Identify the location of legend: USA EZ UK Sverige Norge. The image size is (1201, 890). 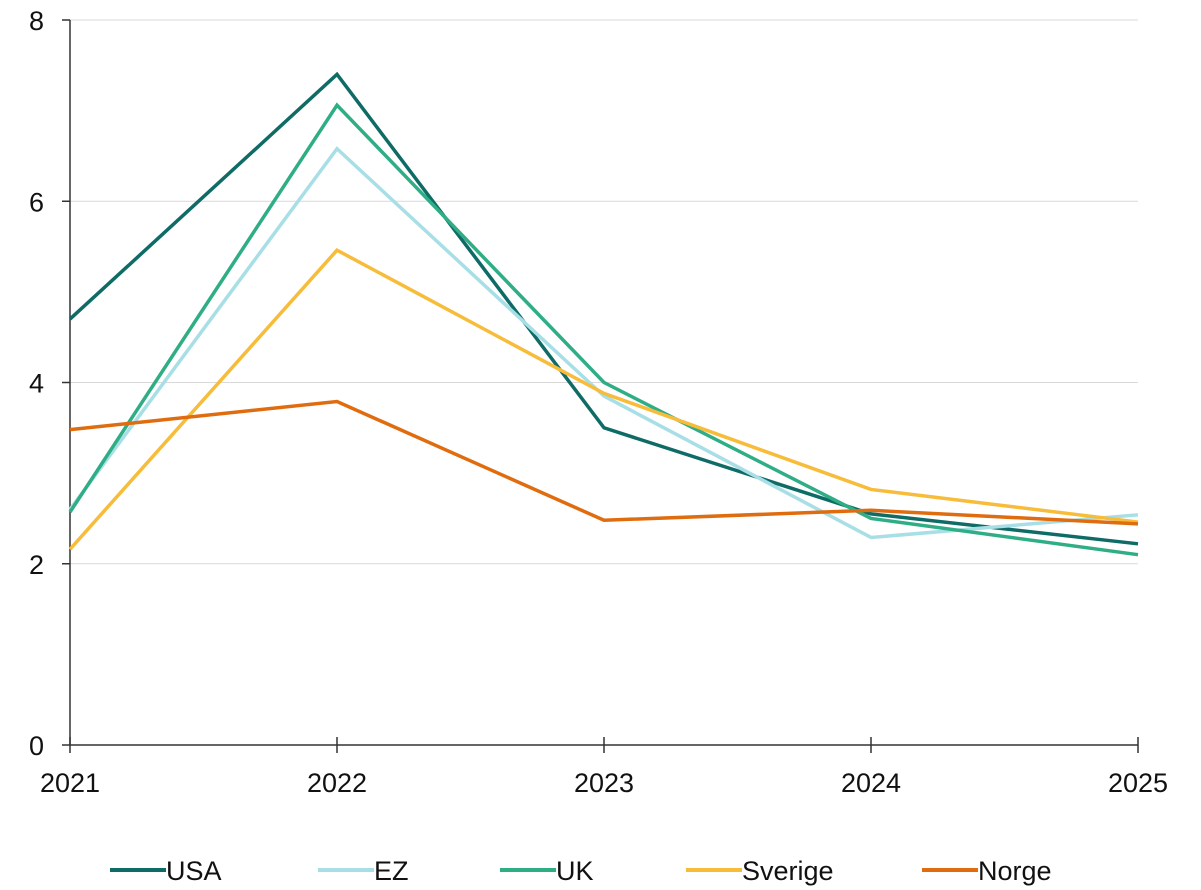
(581, 871).